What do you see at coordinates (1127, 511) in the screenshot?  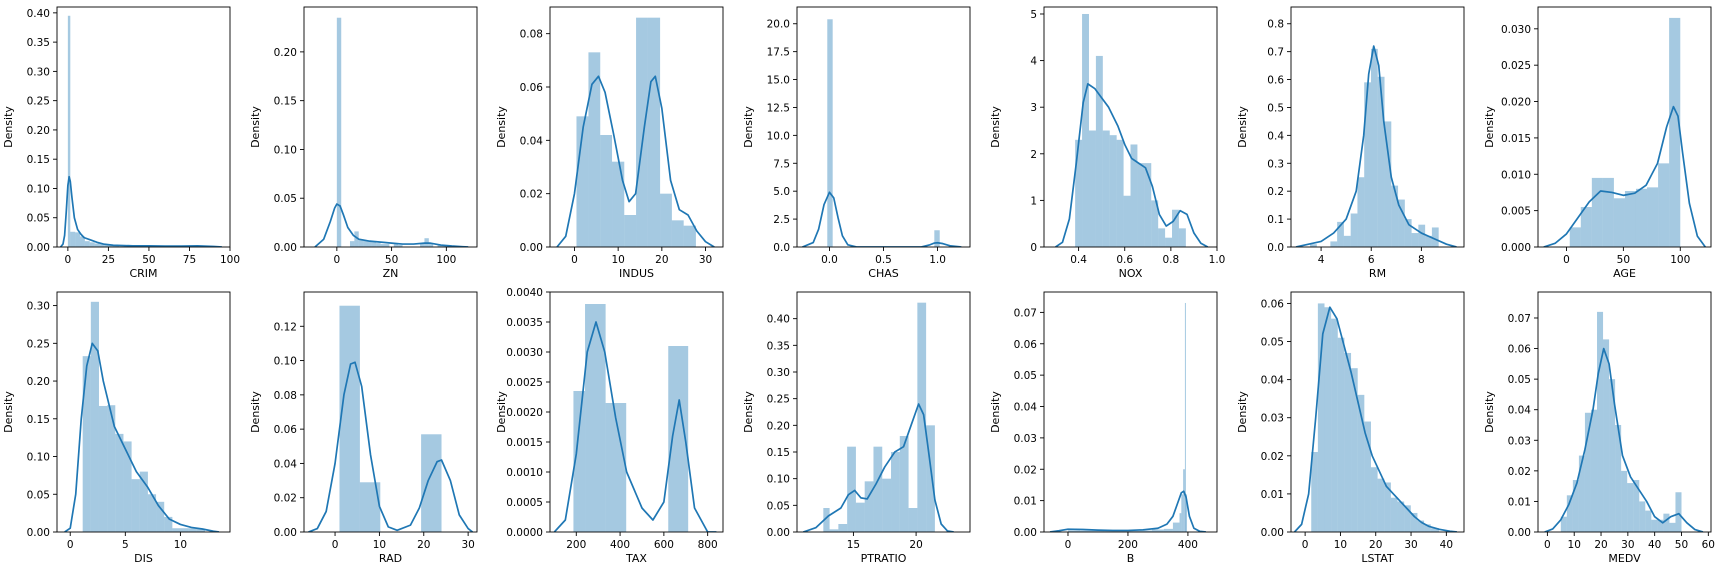 I see `kde-line-b` at bounding box center [1127, 511].